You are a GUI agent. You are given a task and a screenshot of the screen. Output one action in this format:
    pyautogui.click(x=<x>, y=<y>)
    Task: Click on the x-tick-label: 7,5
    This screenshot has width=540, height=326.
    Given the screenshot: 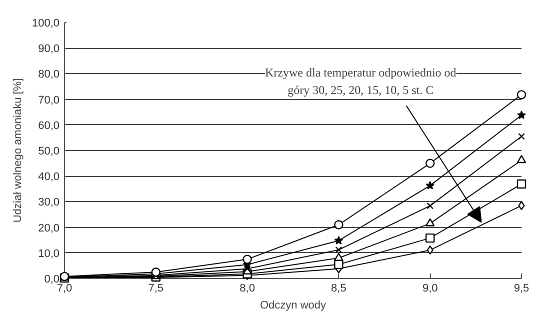 What is the action you would take?
    pyautogui.click(x=156, y=288)
    